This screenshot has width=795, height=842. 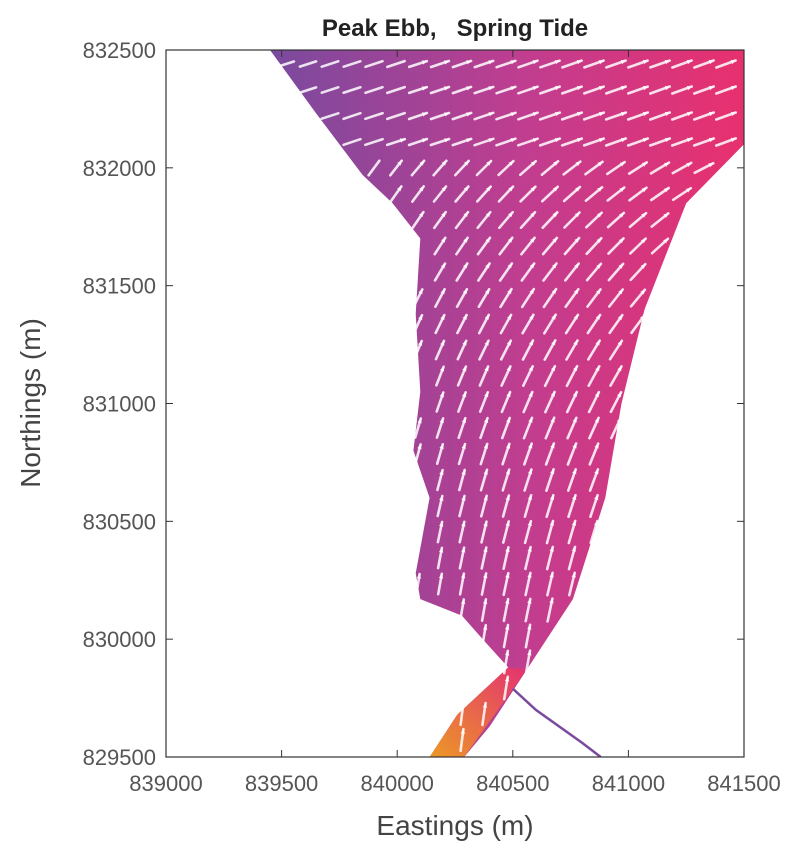 I want to click on y-tick-label: 830500, so click(x=119, y=521).